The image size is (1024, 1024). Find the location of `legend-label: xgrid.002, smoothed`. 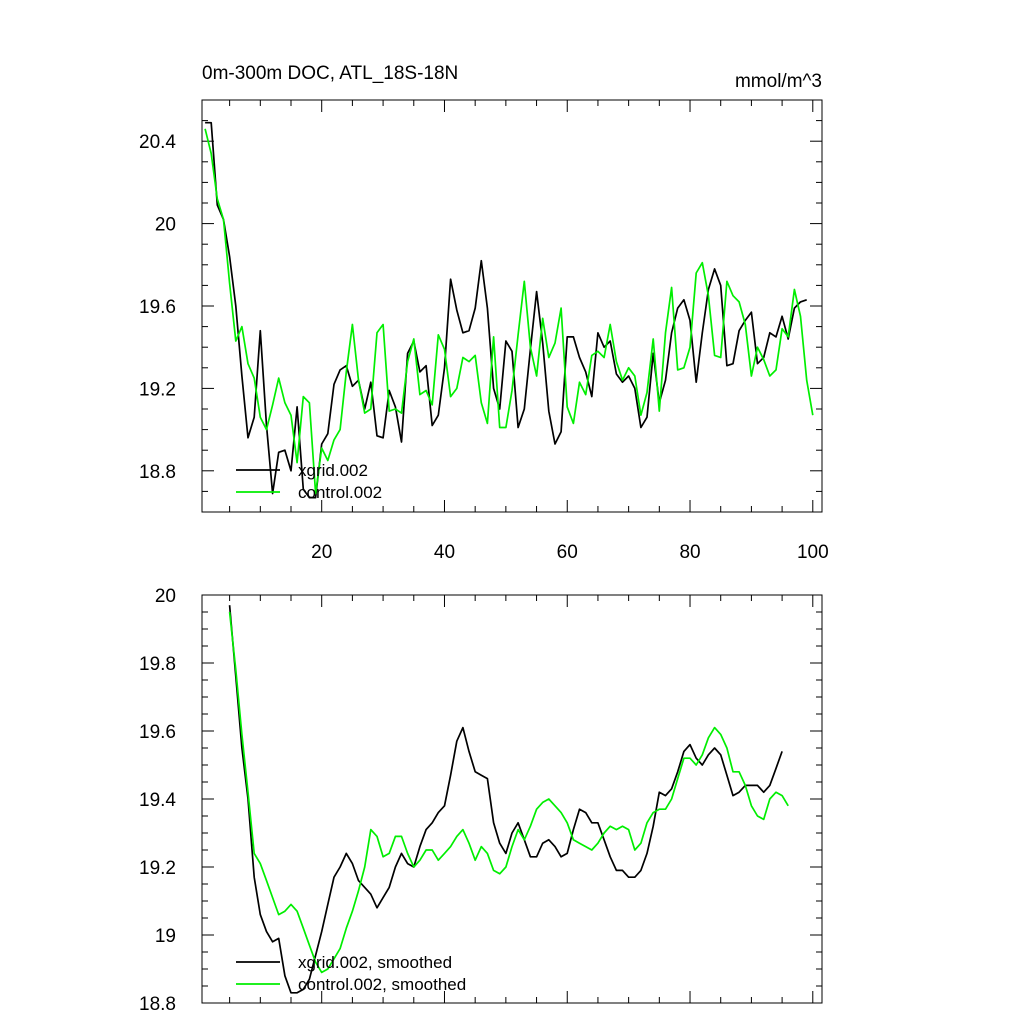

legend-label: xgrid.002, smoothed is located at coordinates (375, 962).